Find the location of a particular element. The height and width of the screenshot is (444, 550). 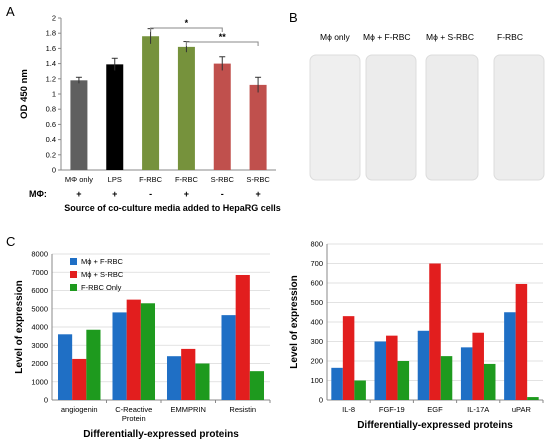

panel-label-b: B is located at coordinates (293, 17).